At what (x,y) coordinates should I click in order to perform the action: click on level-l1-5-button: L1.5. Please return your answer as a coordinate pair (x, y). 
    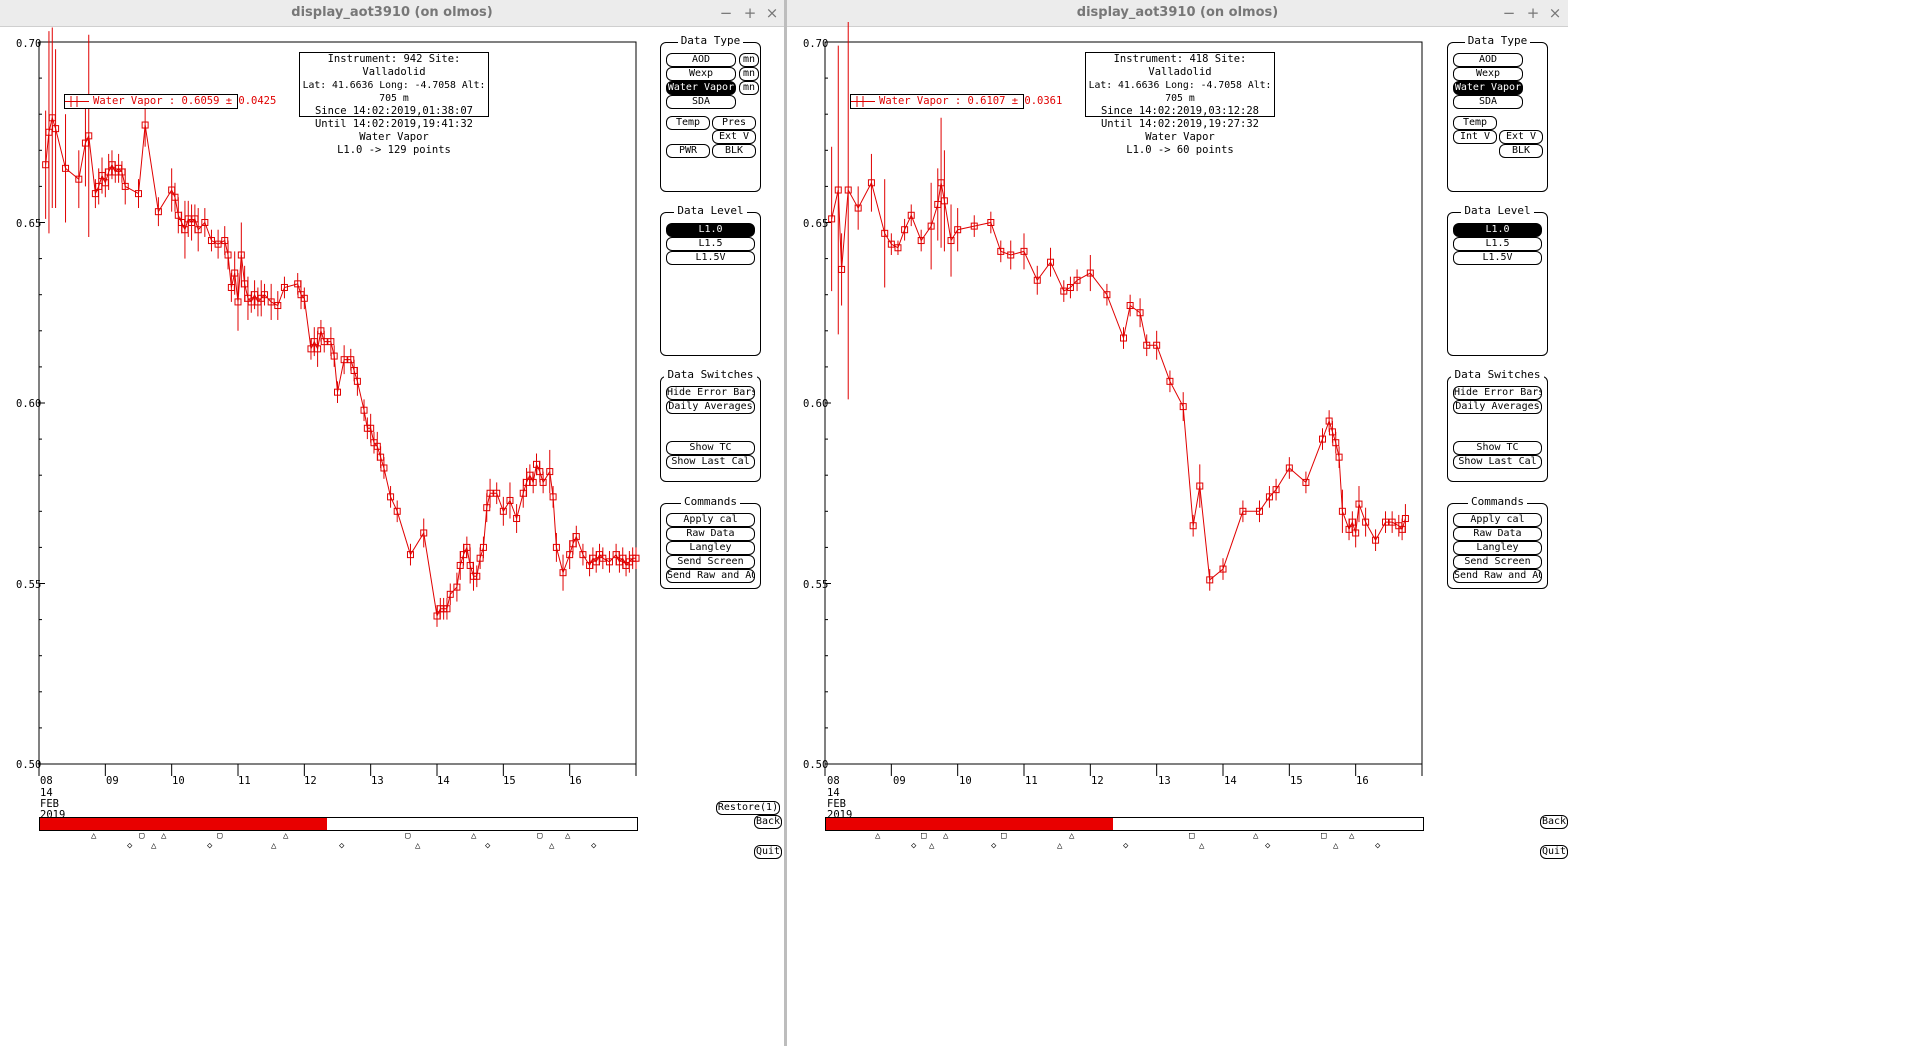
    Looking at the image, I should click on (710, 244).